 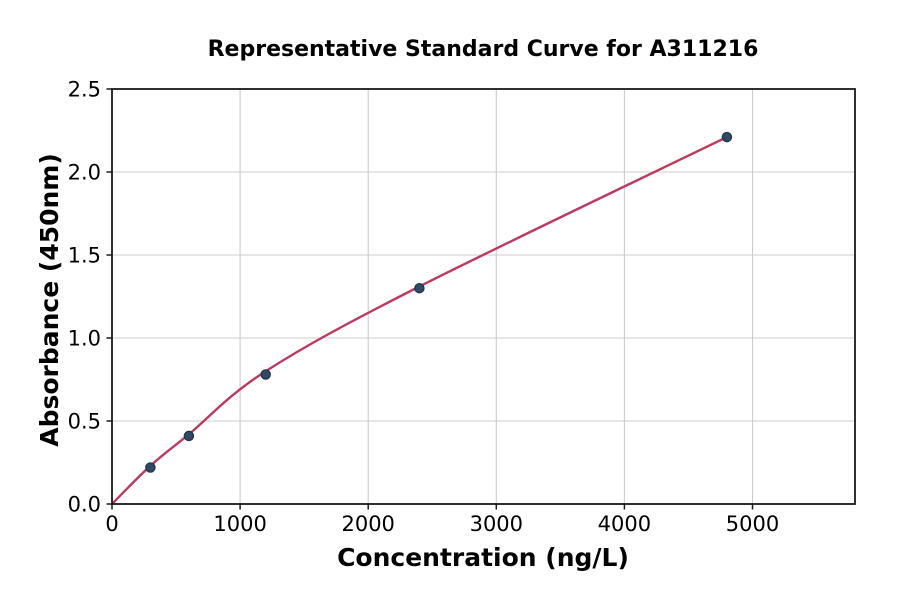 What do you see at coordinates (84, 505) in the screenshot?
I see `y-tick-label: 0.0` at bounding box center [84, 505].